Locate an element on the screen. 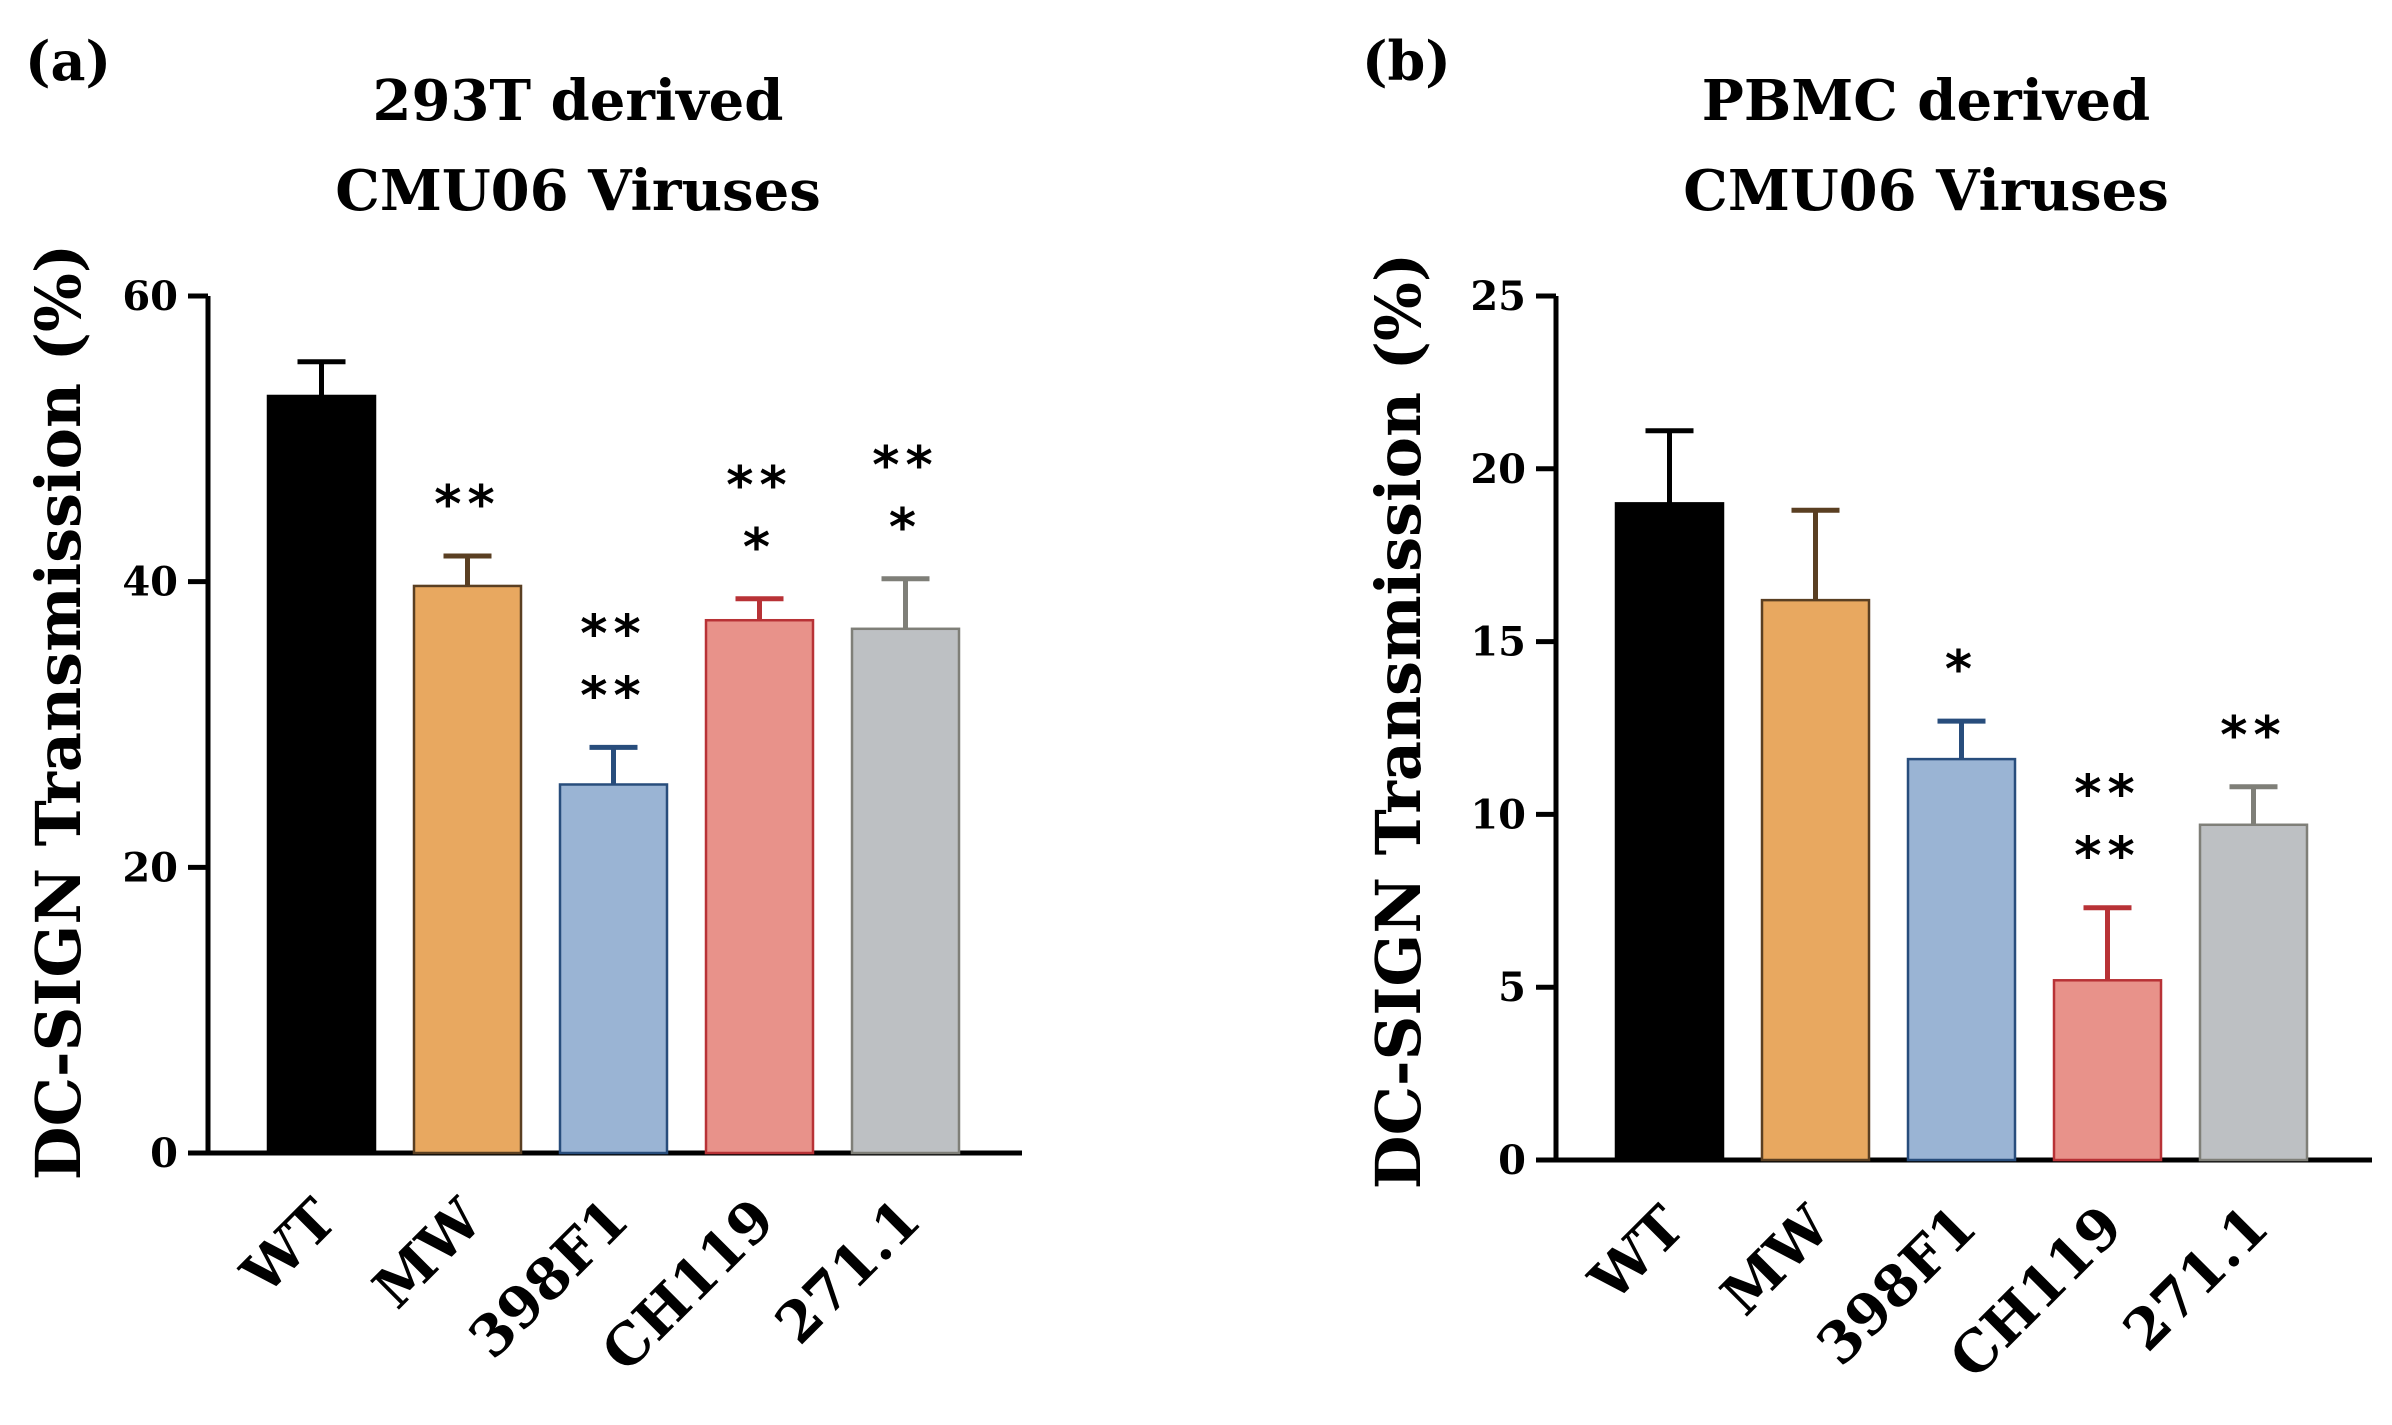 The height and width of the screenshot is (1425, 2392). panel-a-y-tick-label-2: 40 is located at coordinates (150, 582).